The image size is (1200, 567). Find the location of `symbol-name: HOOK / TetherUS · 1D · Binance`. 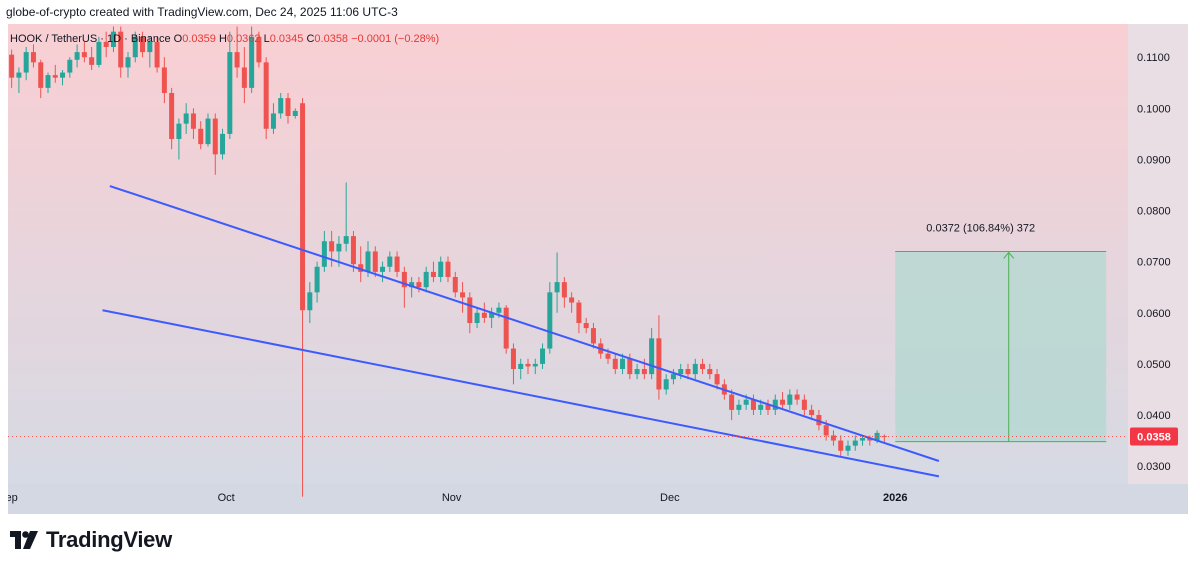

symbol-name: HOOK / TetherUS · 1D · Binance is located at coordinates (90, 39).